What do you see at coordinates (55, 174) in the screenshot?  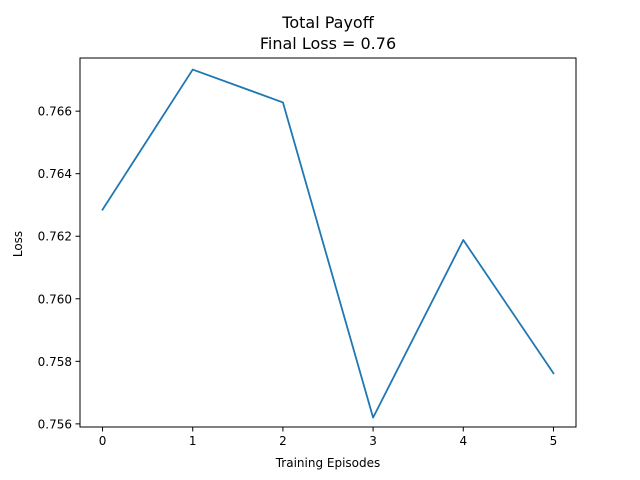 I see `y-tick-label: 0.764` at bounding box center [55, 174].